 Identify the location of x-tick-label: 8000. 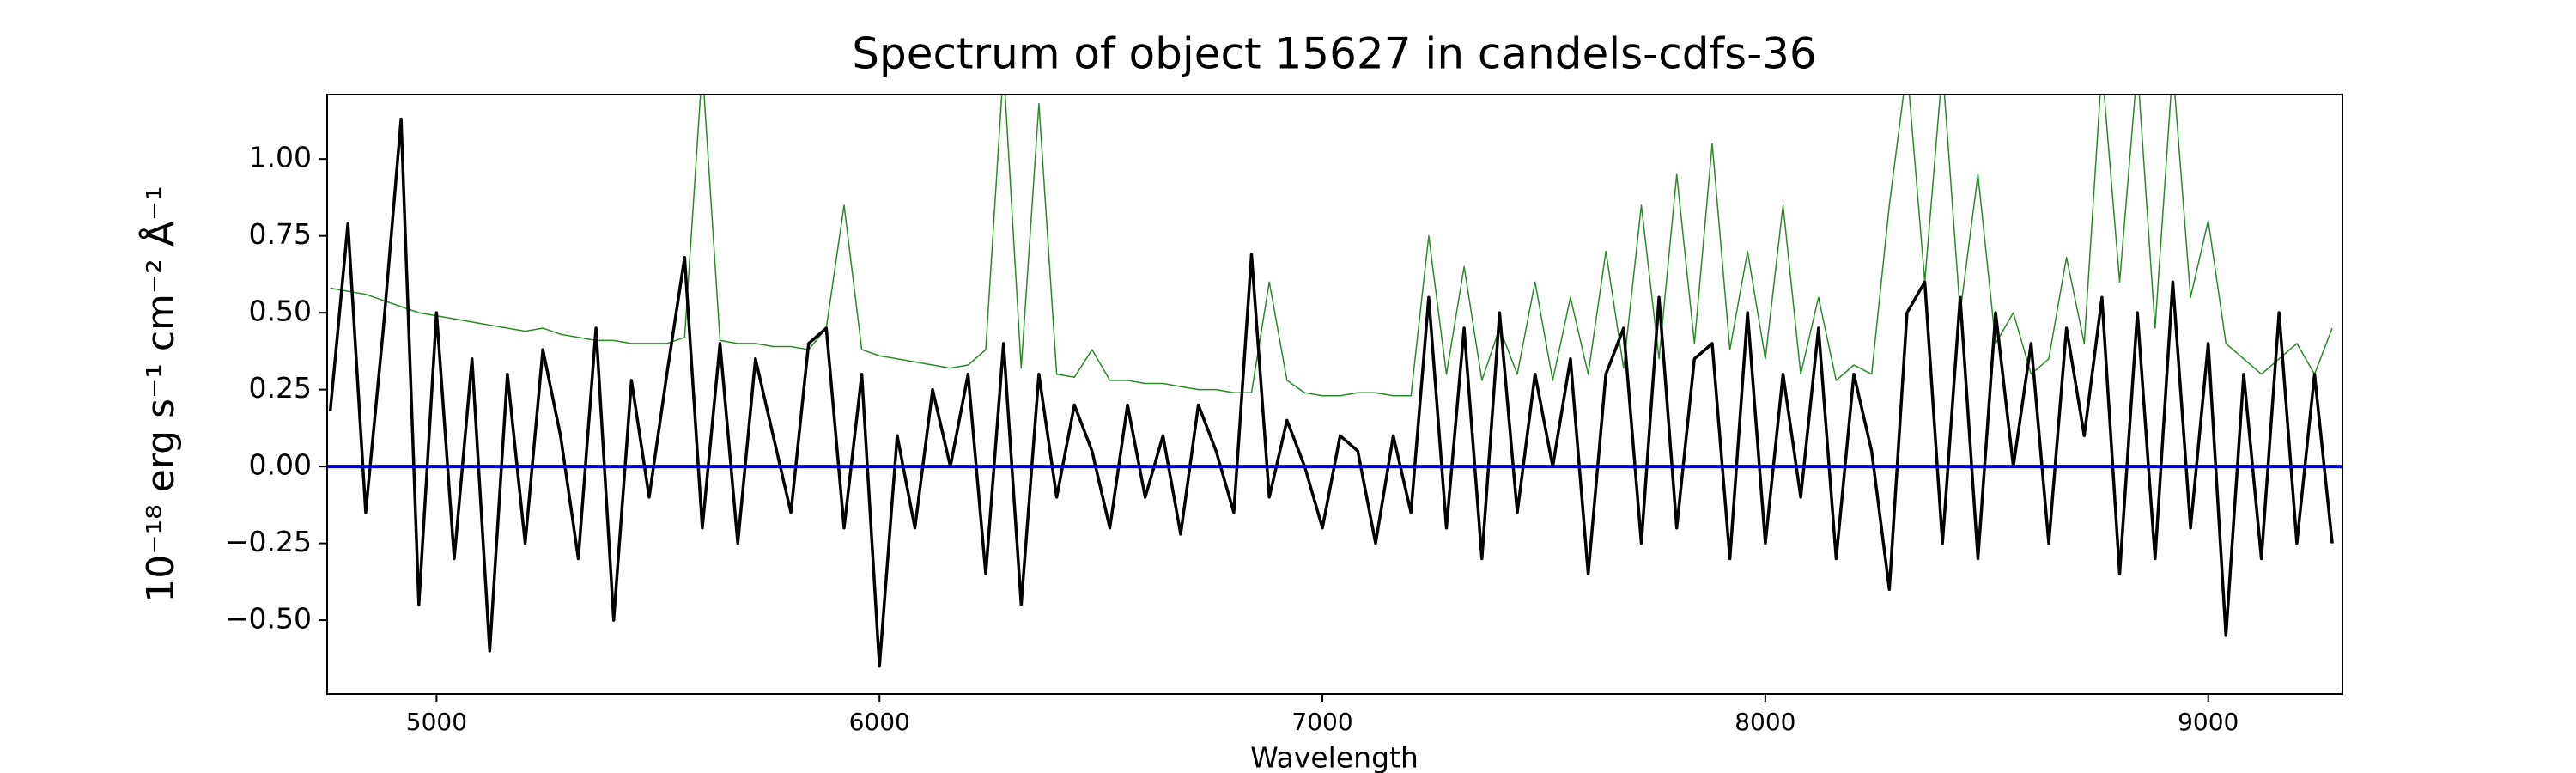
(1765, 722).